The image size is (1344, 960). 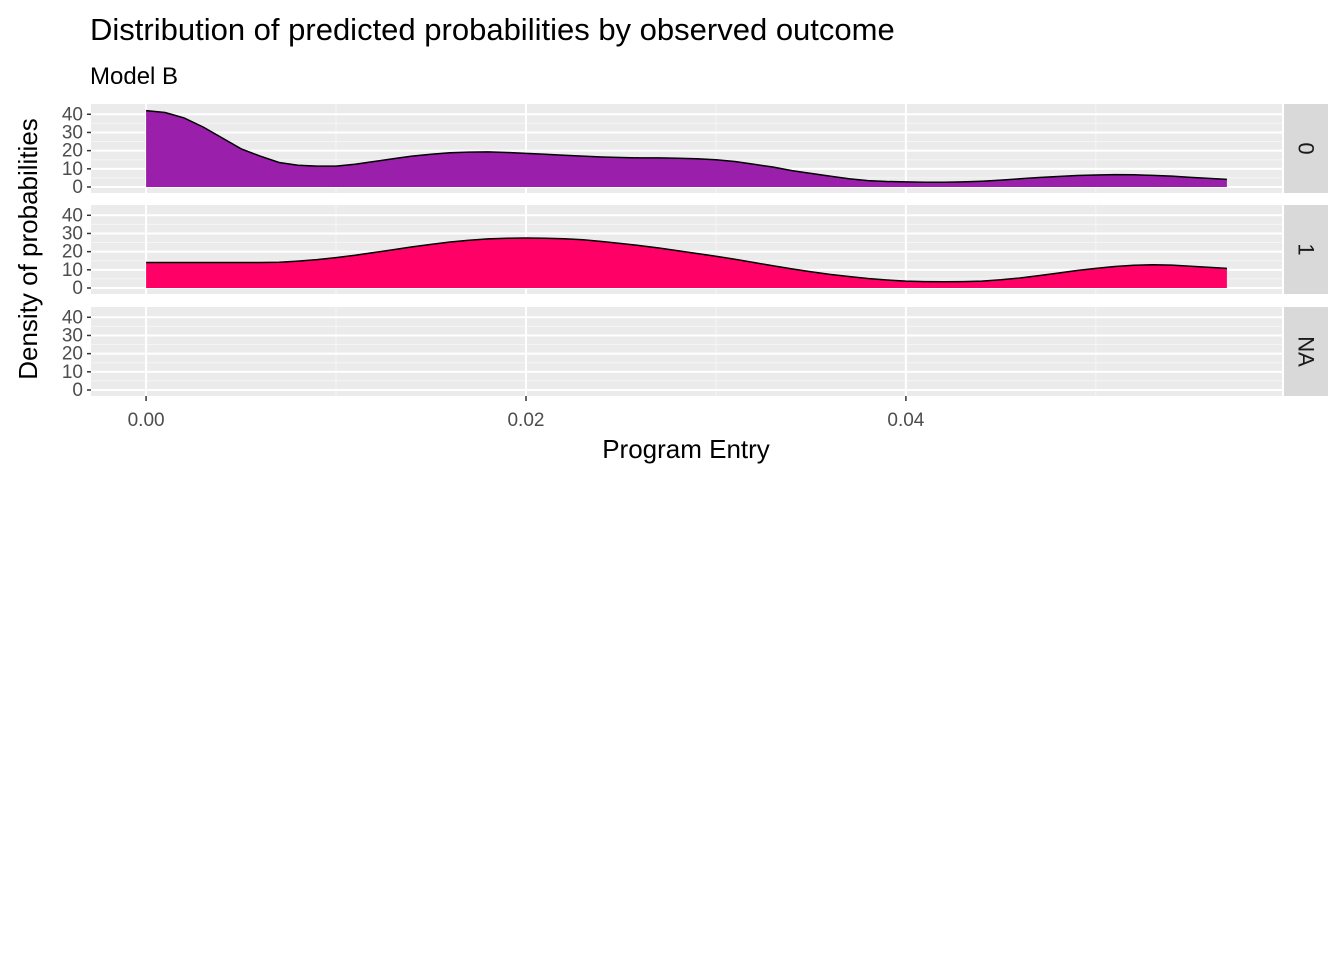 I want to click on facet-strip-label: 1, so click(x=1306, y=249).